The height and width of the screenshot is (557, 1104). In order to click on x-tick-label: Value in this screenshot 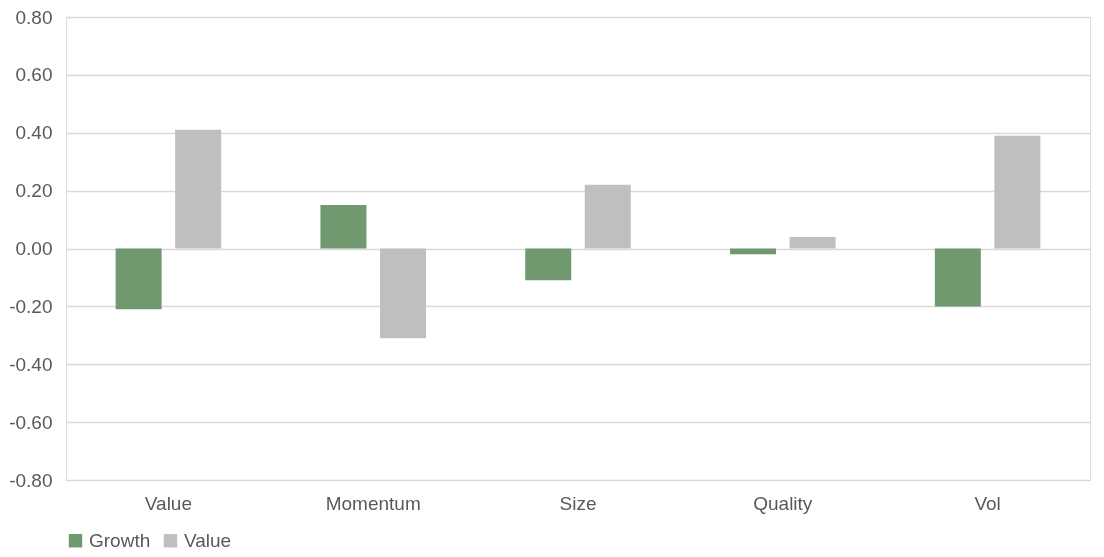, I will do `click(168, 503)`.